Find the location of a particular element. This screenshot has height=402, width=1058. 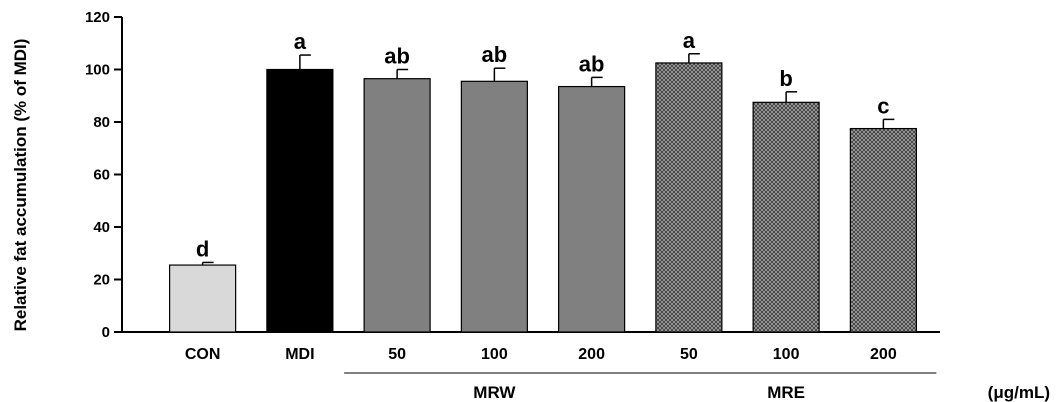

y-tick-label: 80 is located at coordinates (101, 122).